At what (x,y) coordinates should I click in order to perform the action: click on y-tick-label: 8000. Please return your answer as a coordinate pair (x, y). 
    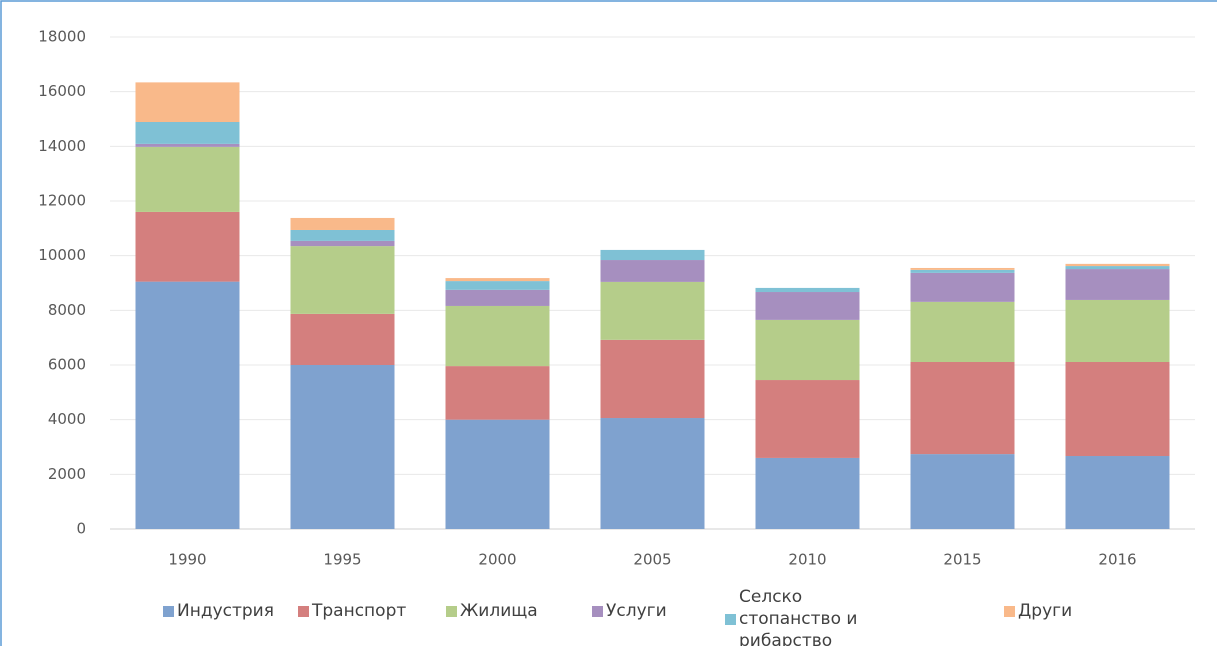
    Looking at the image, I should click on (67, 310).